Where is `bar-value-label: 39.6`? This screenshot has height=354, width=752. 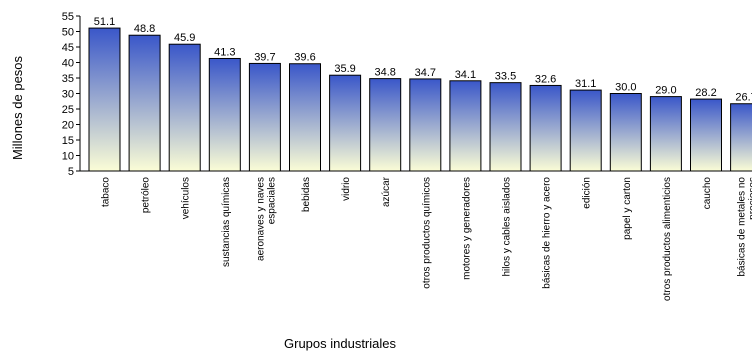 bar-value-label: 39.6 is located at coordinates (304, 58).